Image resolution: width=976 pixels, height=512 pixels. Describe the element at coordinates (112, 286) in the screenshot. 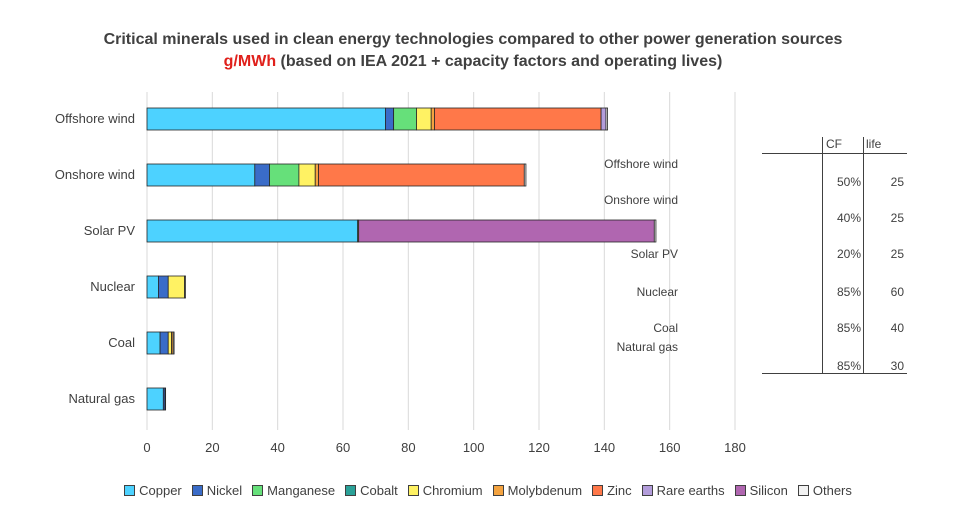

I see `category-label: Nuclear` at that location.